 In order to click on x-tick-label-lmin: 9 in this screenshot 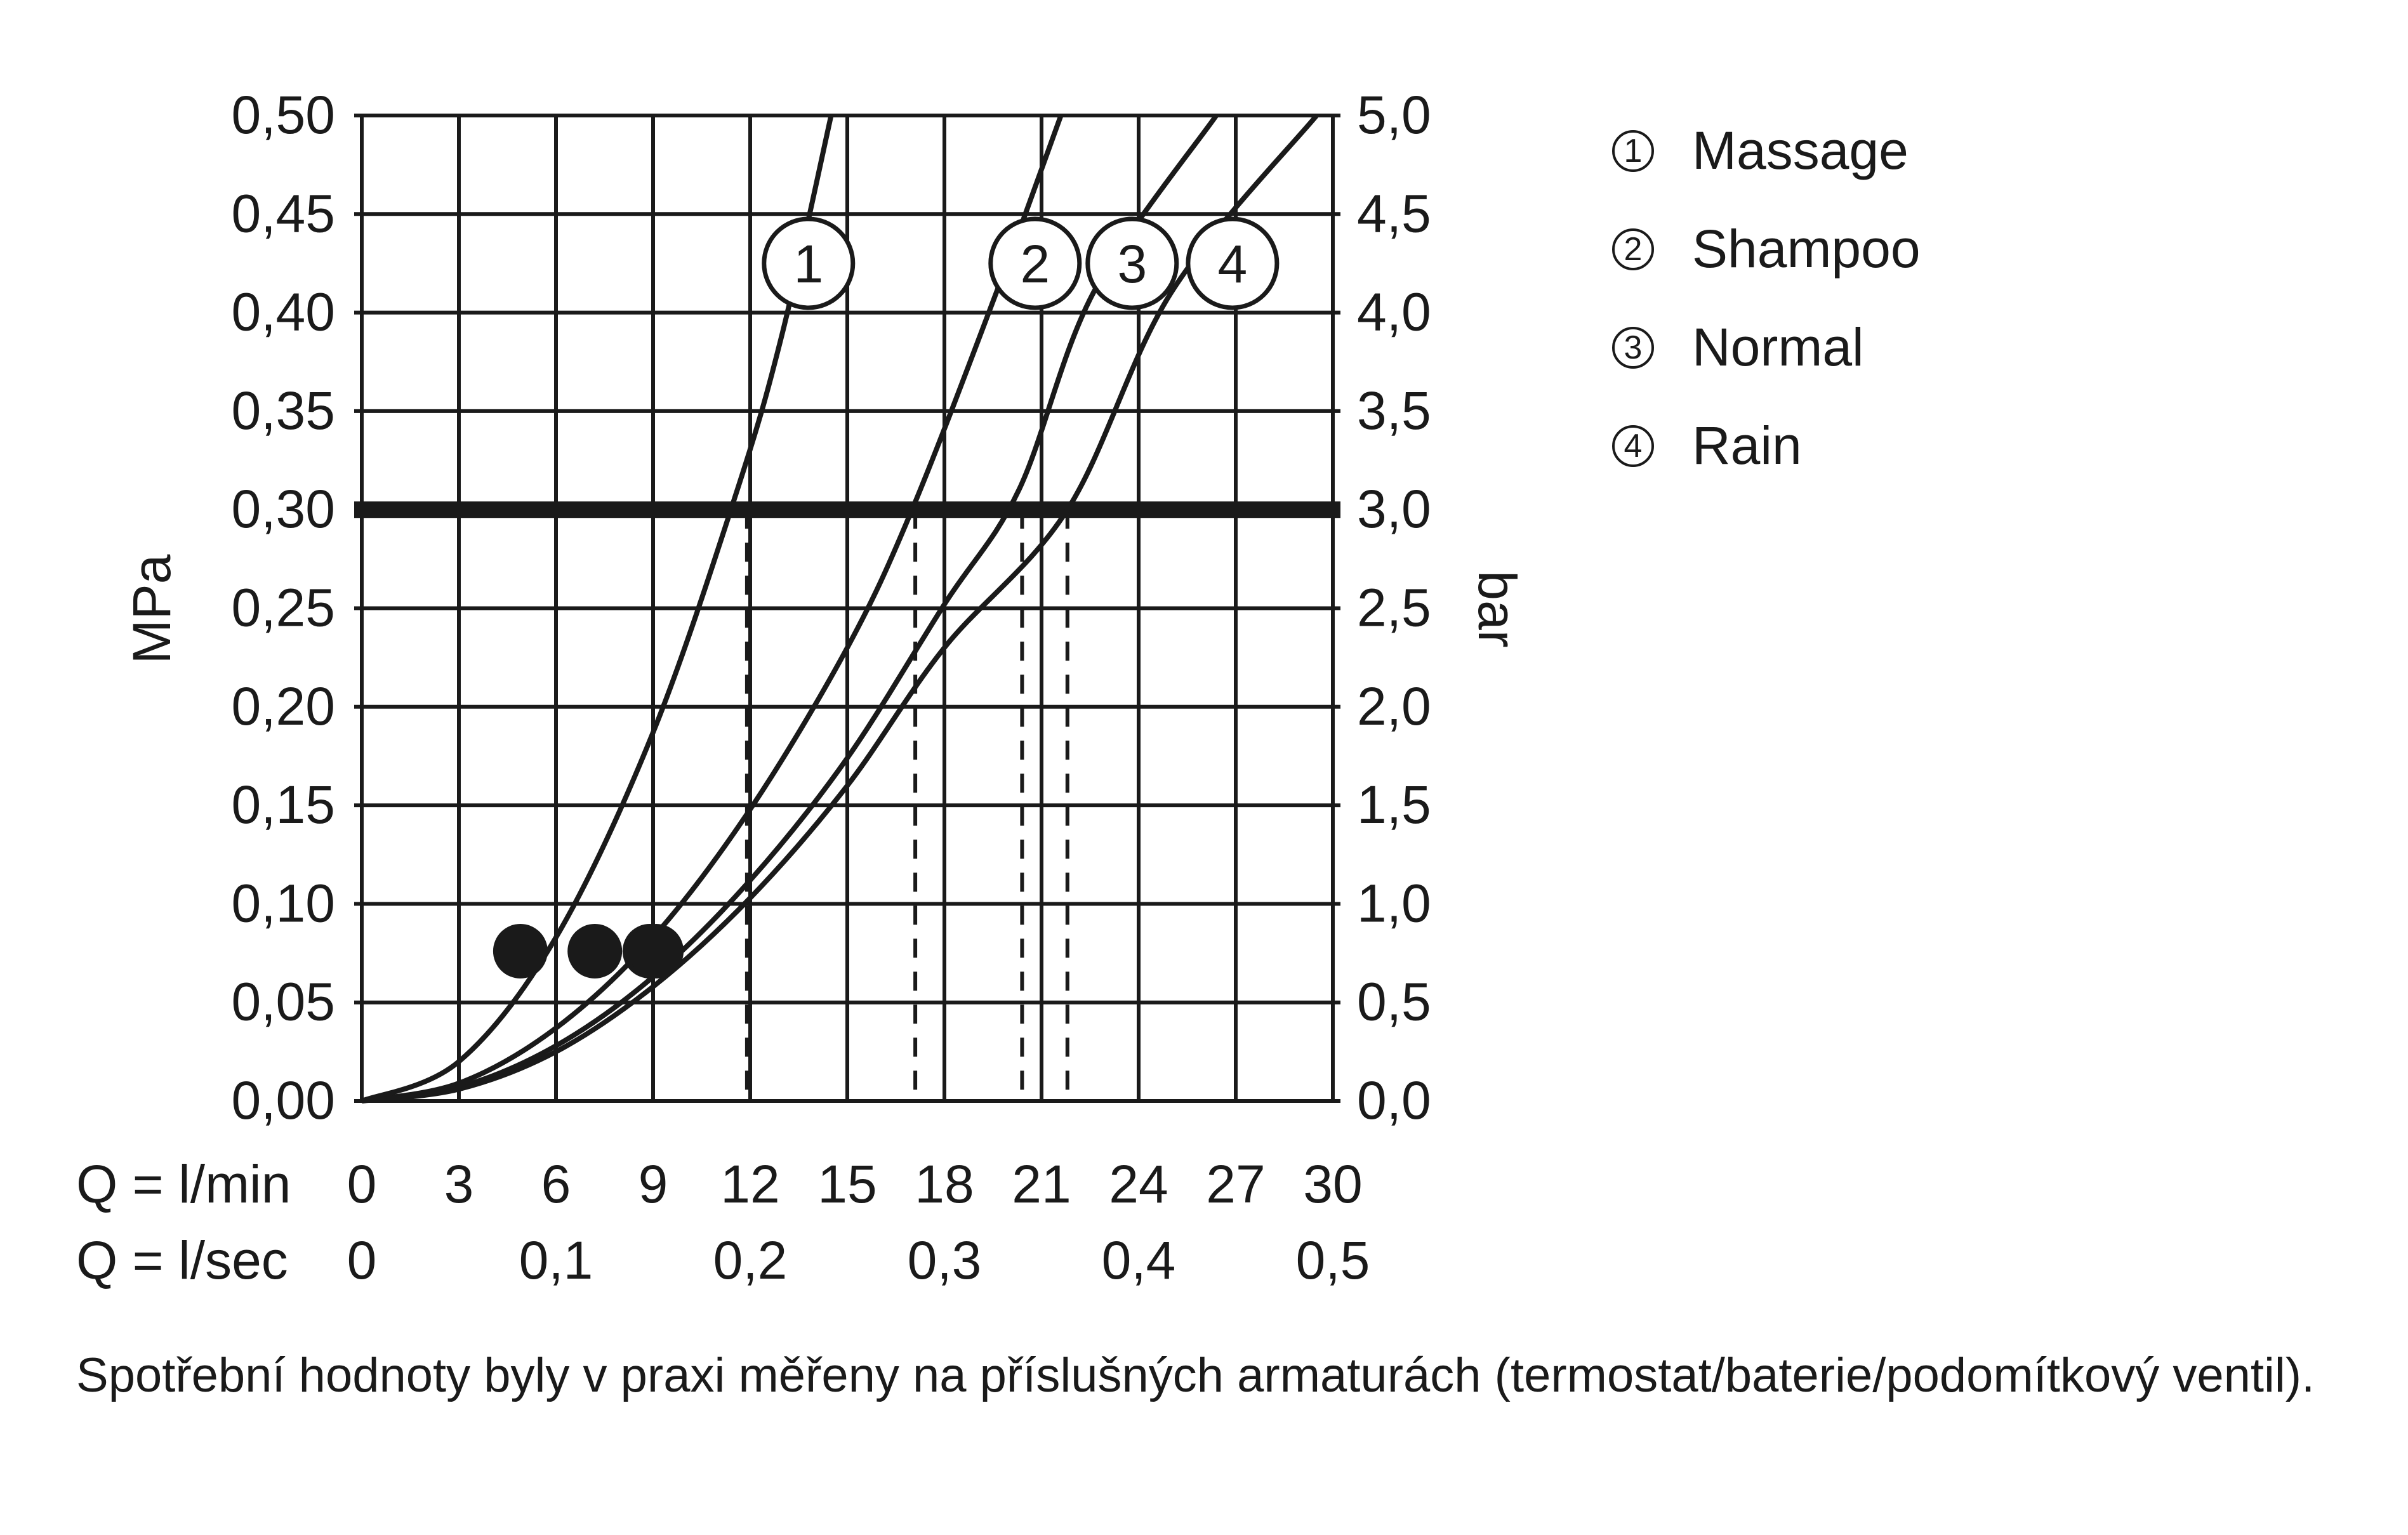, I will do `click(653, 1184)`.